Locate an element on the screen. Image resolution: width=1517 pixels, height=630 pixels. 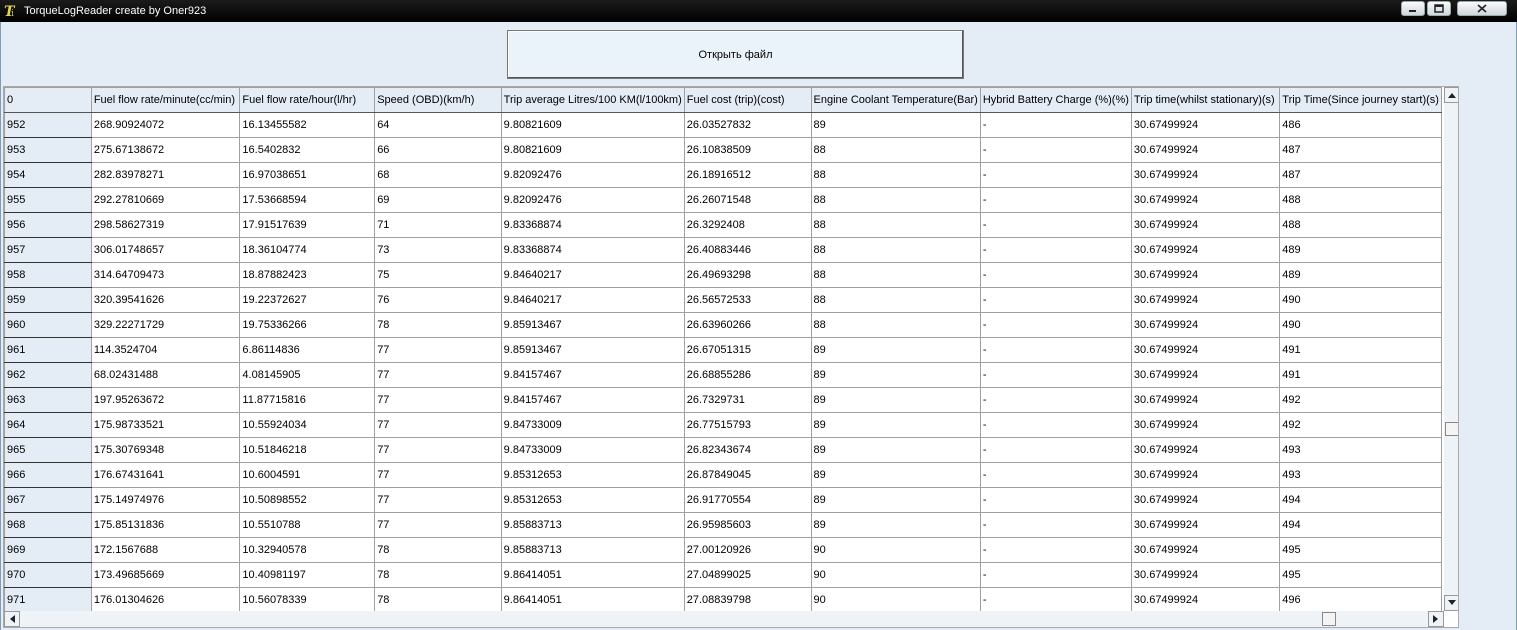
table-cell: 10.32940578 is located at coordinates (307, 550).